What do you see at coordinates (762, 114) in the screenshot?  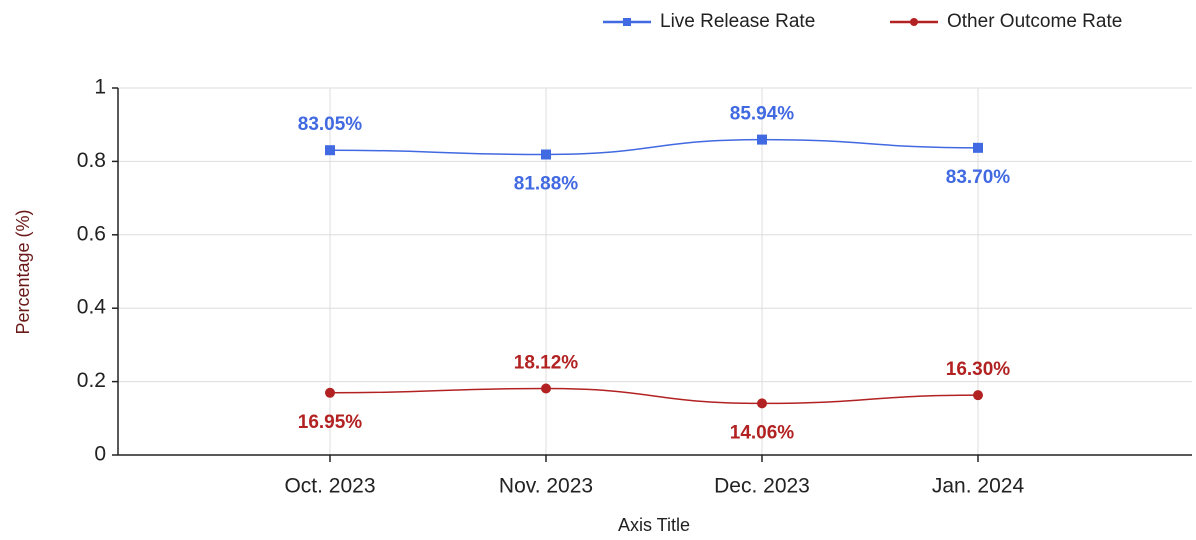 I see `data-label: 85.94%` at bounding box center [762, 114].